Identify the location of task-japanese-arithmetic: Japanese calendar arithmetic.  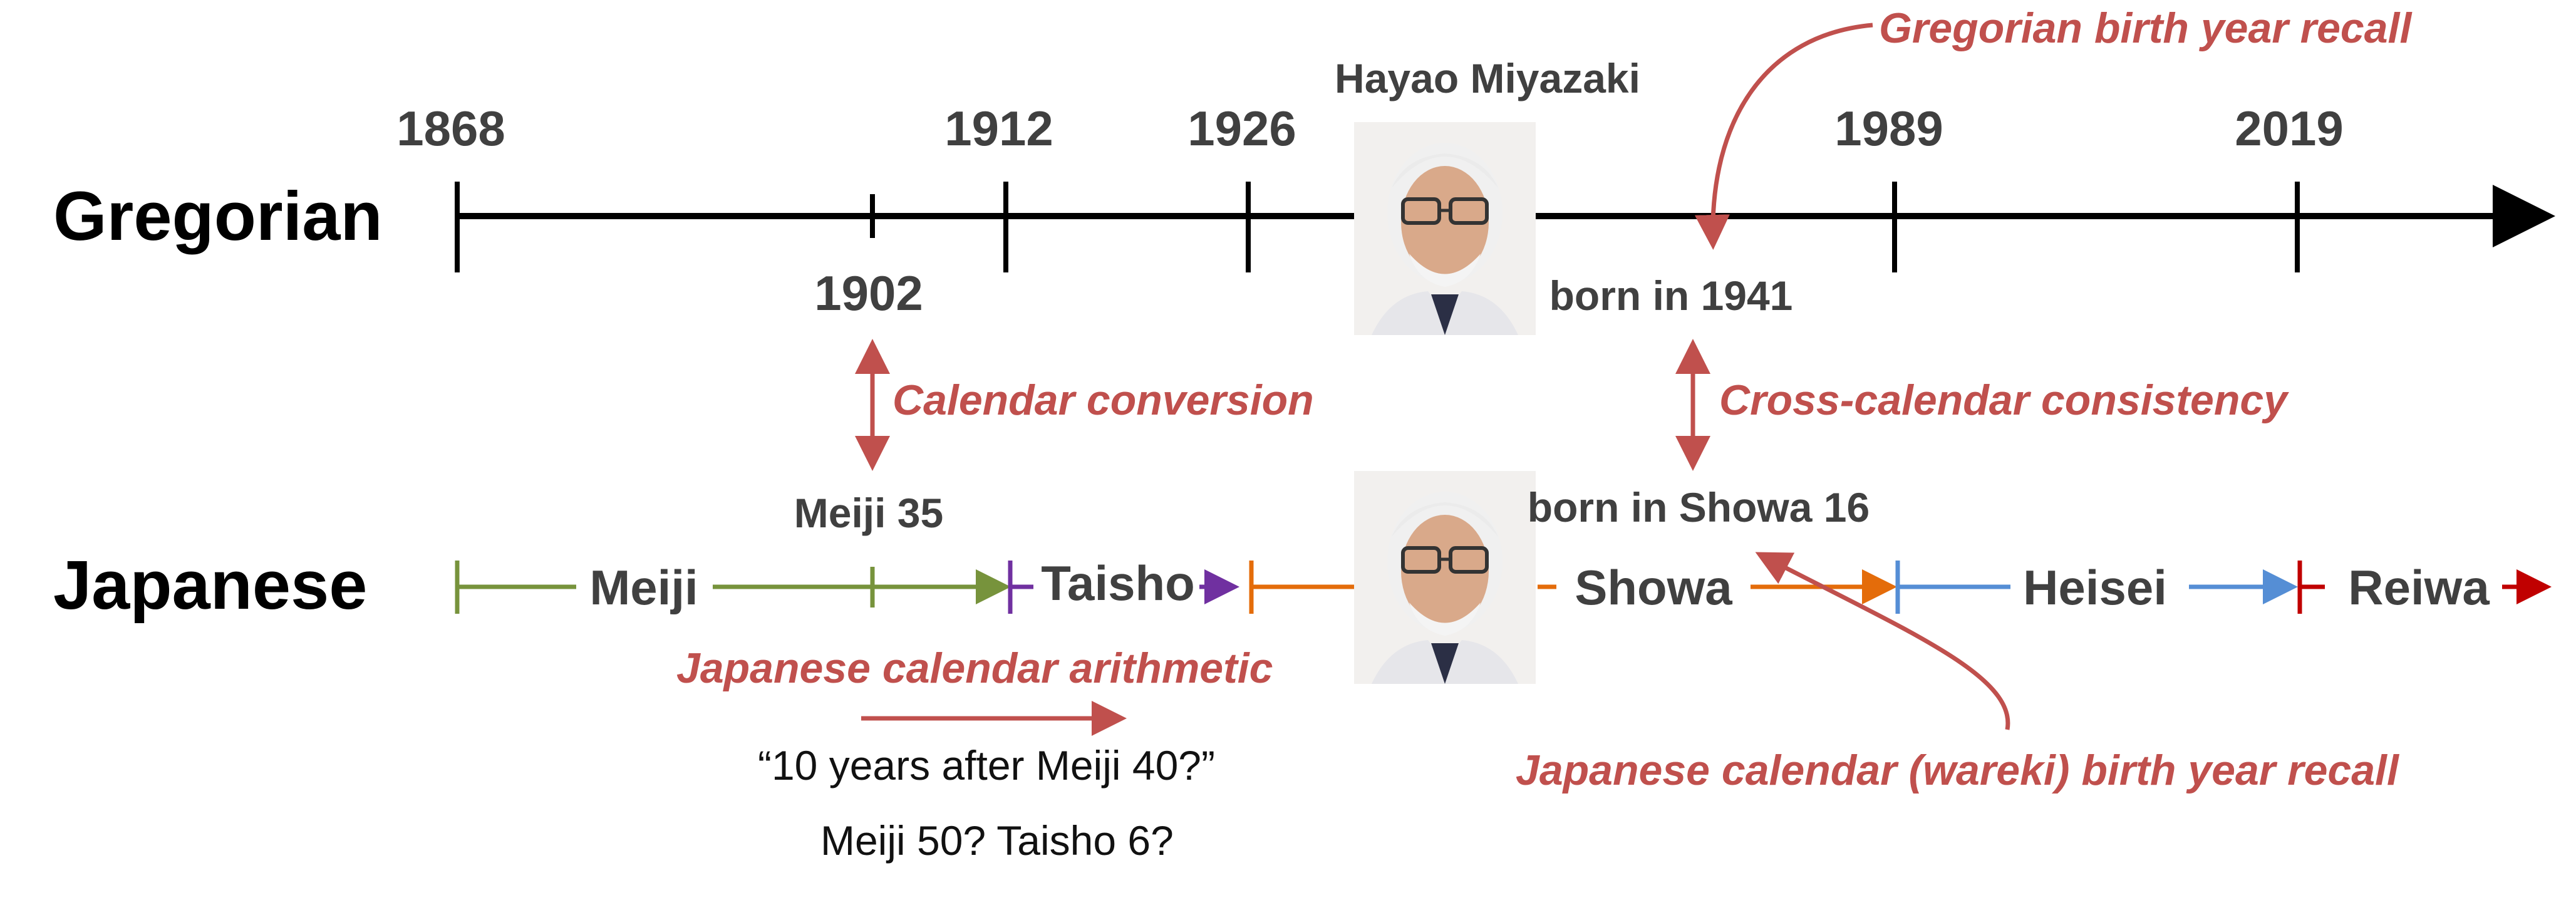
(974, 668).